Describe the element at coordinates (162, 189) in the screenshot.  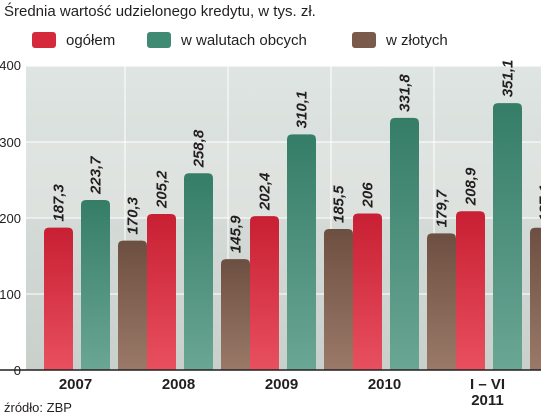
I see `data-label: 205,2` at that location.